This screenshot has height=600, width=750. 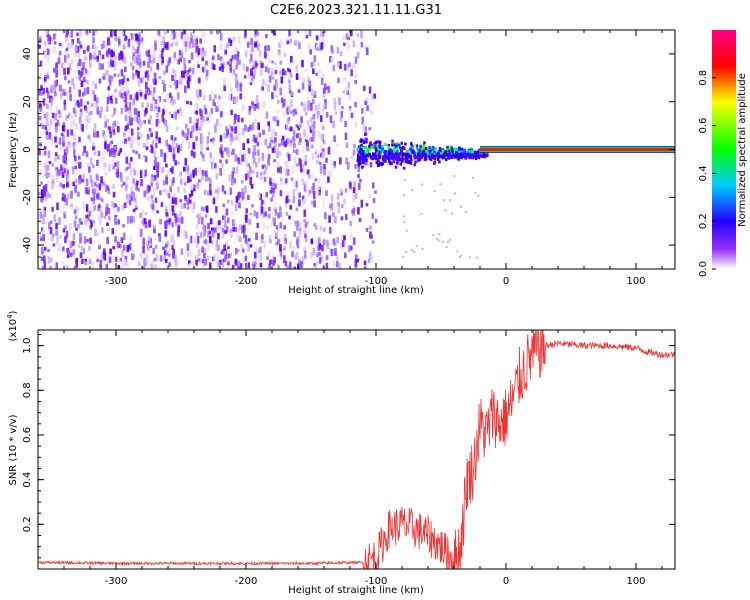 I want to click on sparse-cell, so click(x=450, y=200).